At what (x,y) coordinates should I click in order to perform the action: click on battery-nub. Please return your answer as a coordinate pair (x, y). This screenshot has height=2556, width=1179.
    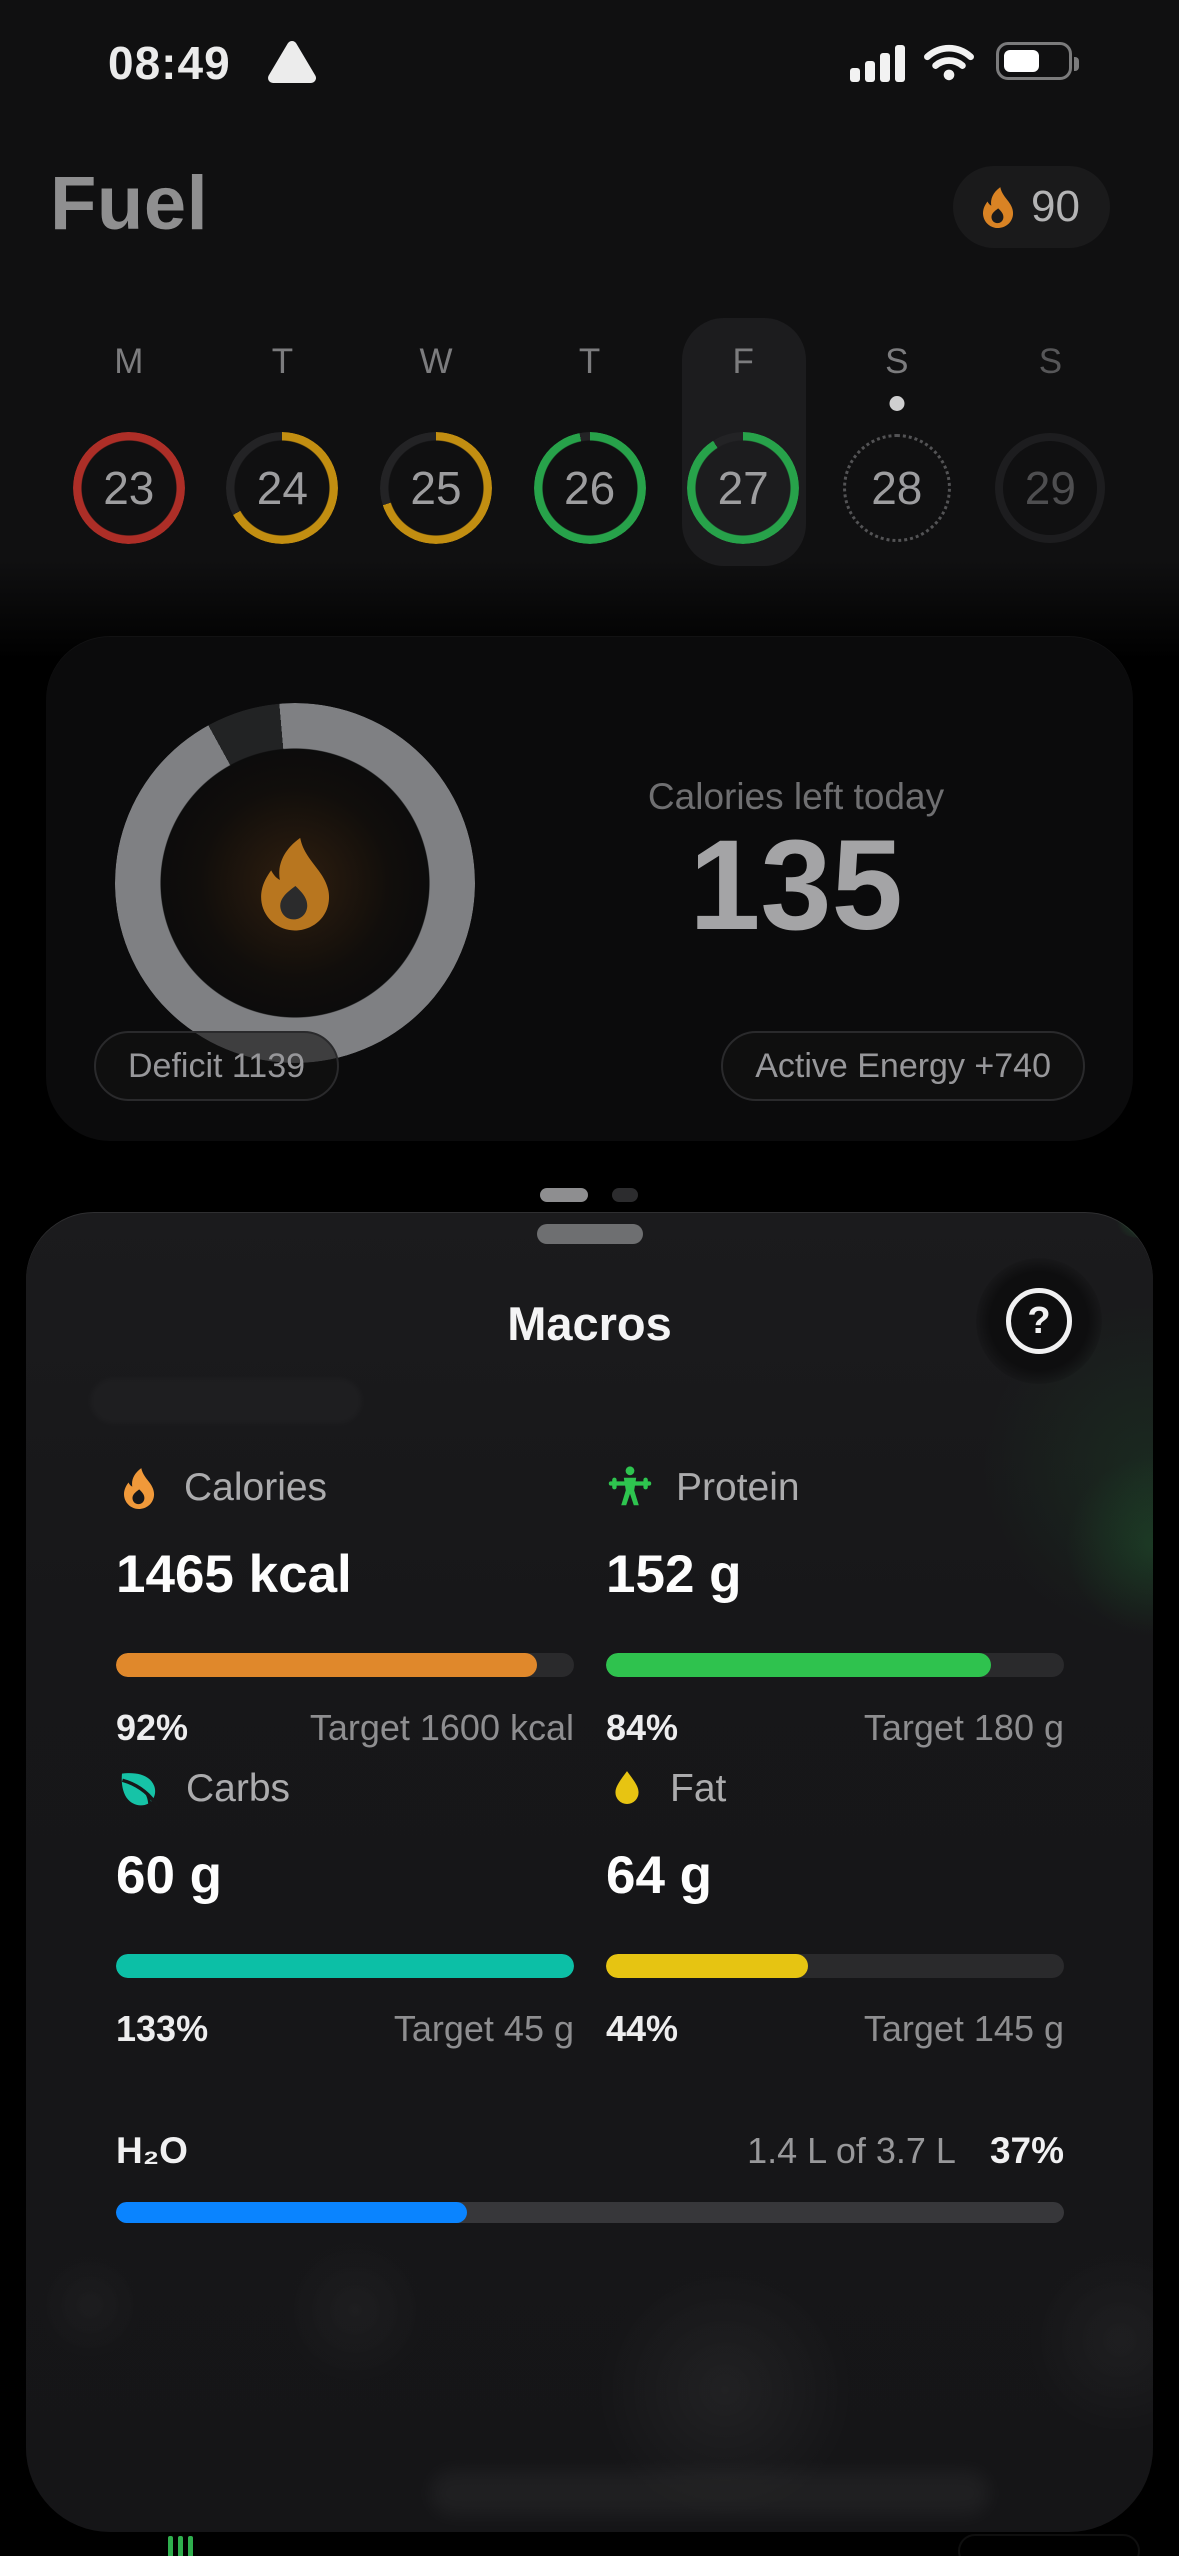
    Looking at the image, I should click on (1076, 64).